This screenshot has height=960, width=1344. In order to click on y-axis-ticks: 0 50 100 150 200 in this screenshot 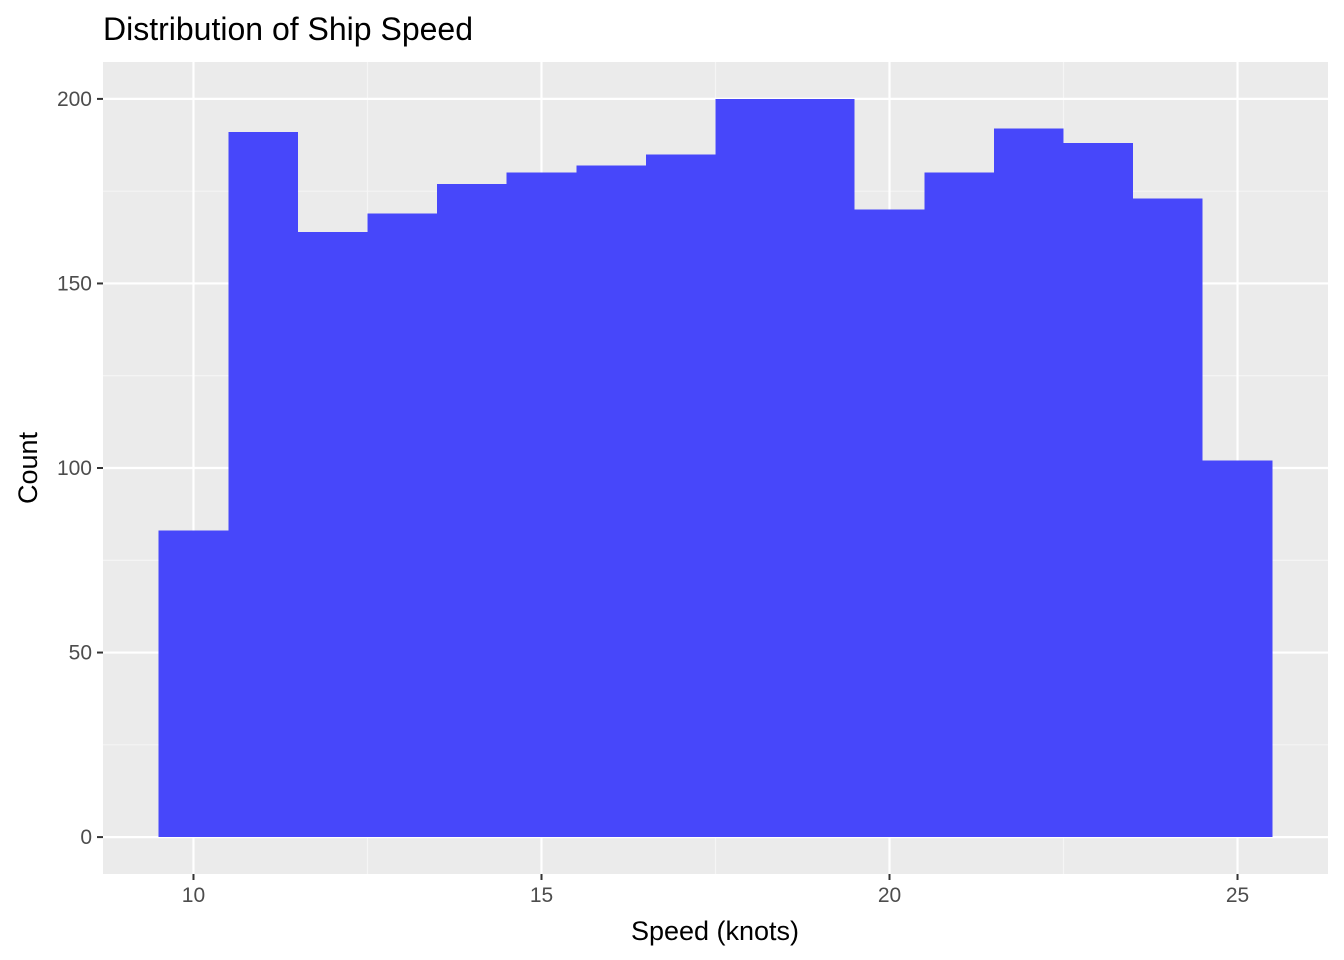, I will do `click(80, 468)`.